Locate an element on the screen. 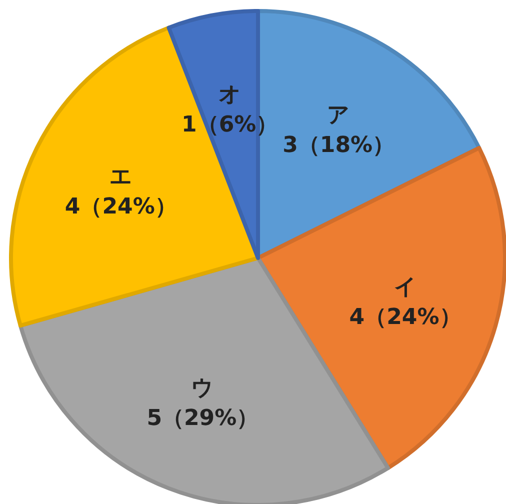 This screenshot has height=504, width=506. slice-label: オ is located at coordinates (230, 95).